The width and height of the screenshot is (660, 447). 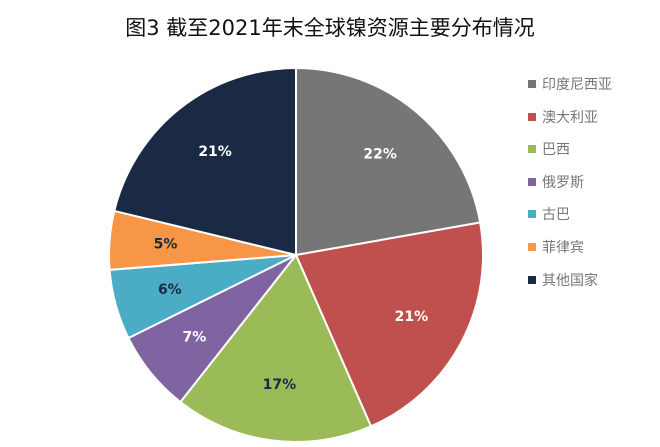 I want to click on legend-item-4: 俄罗斯, so click(x=570, y=182).